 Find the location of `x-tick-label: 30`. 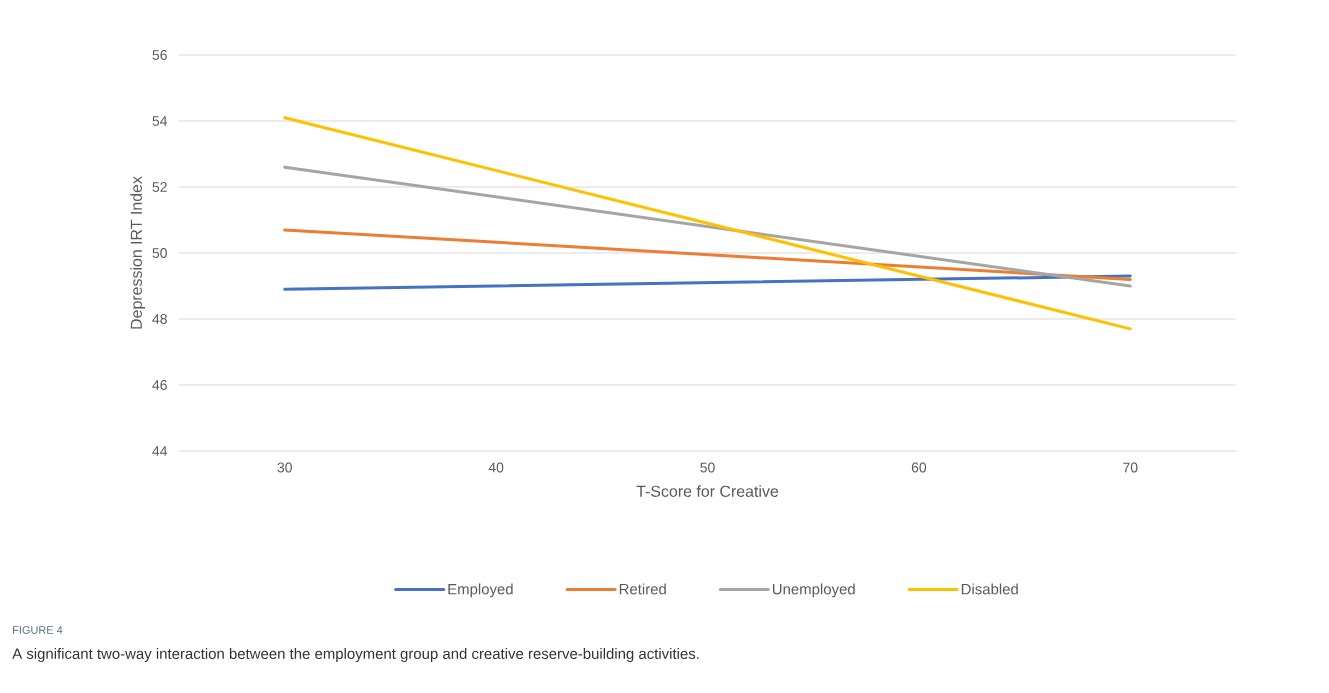

x-tick-label: 30 is located at coordinates (284, 467).